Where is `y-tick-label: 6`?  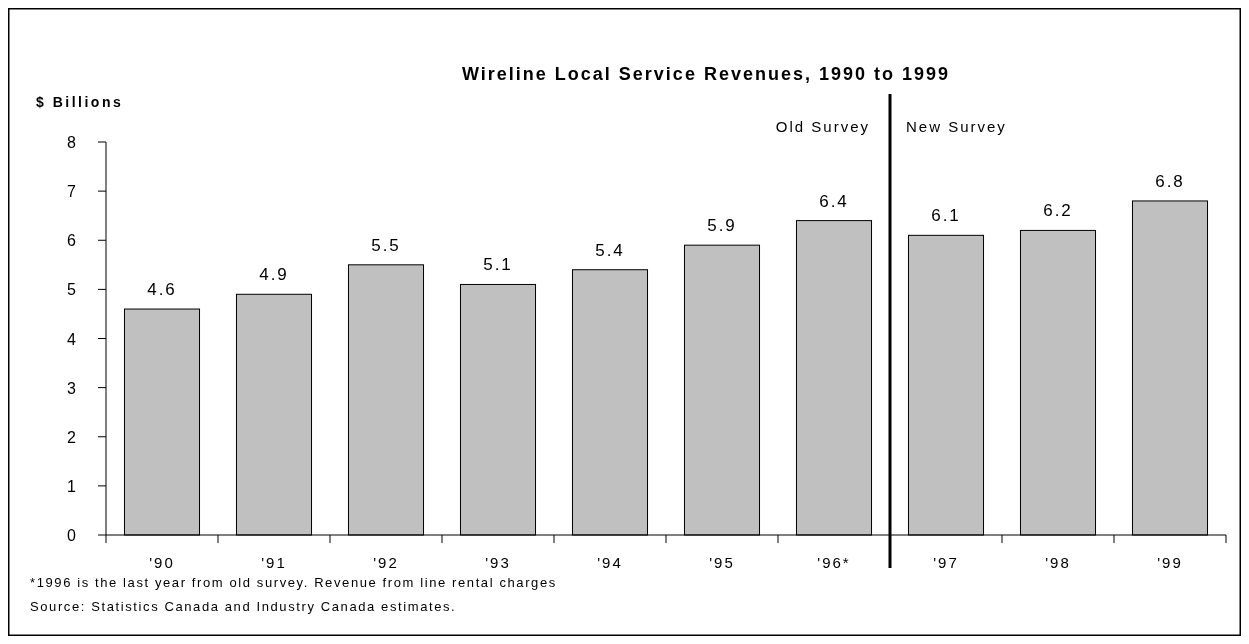 y-tick-label: 6 is located at coordinates (72, 241).